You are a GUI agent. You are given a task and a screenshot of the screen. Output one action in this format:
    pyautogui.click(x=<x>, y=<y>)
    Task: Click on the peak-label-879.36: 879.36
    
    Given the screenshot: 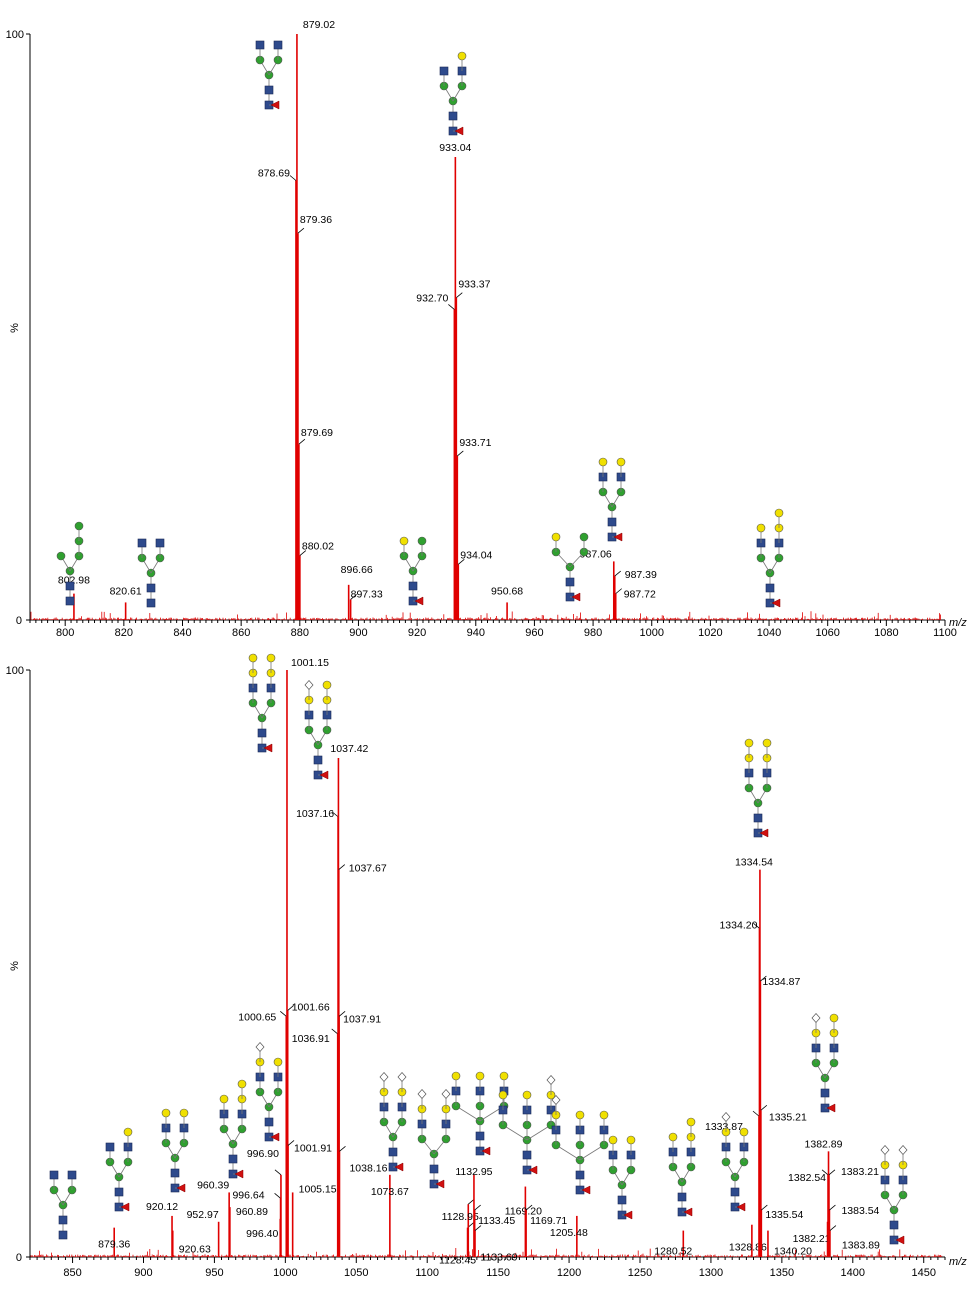 What is the action you would take?
    pyautogui.click(x=114, y=1245)
    